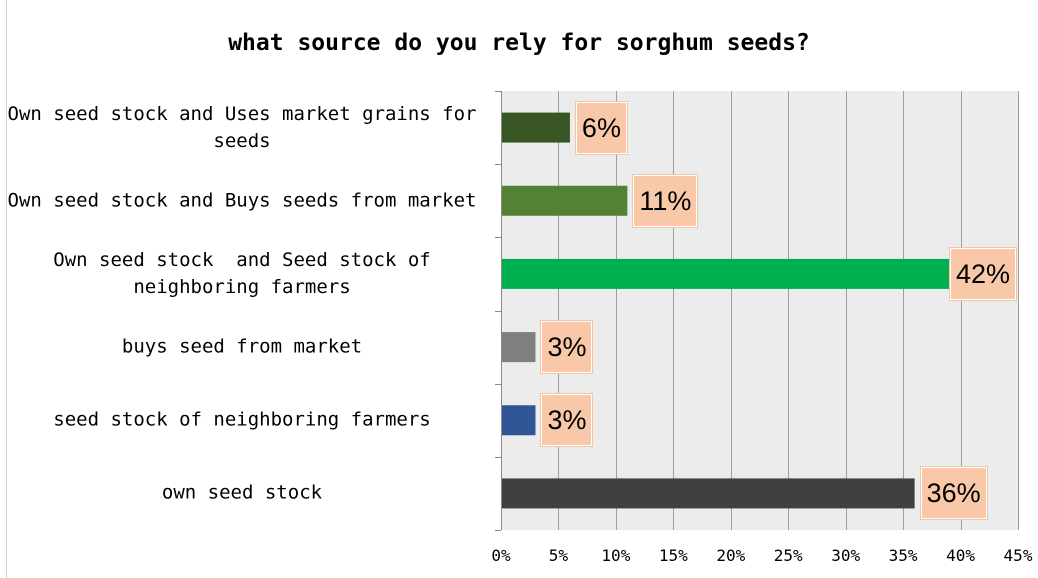  What do you see at coordinates (960, 555) in the screenshot?
I see `x-tick-label: 40%` at bounding box center [960, 555].